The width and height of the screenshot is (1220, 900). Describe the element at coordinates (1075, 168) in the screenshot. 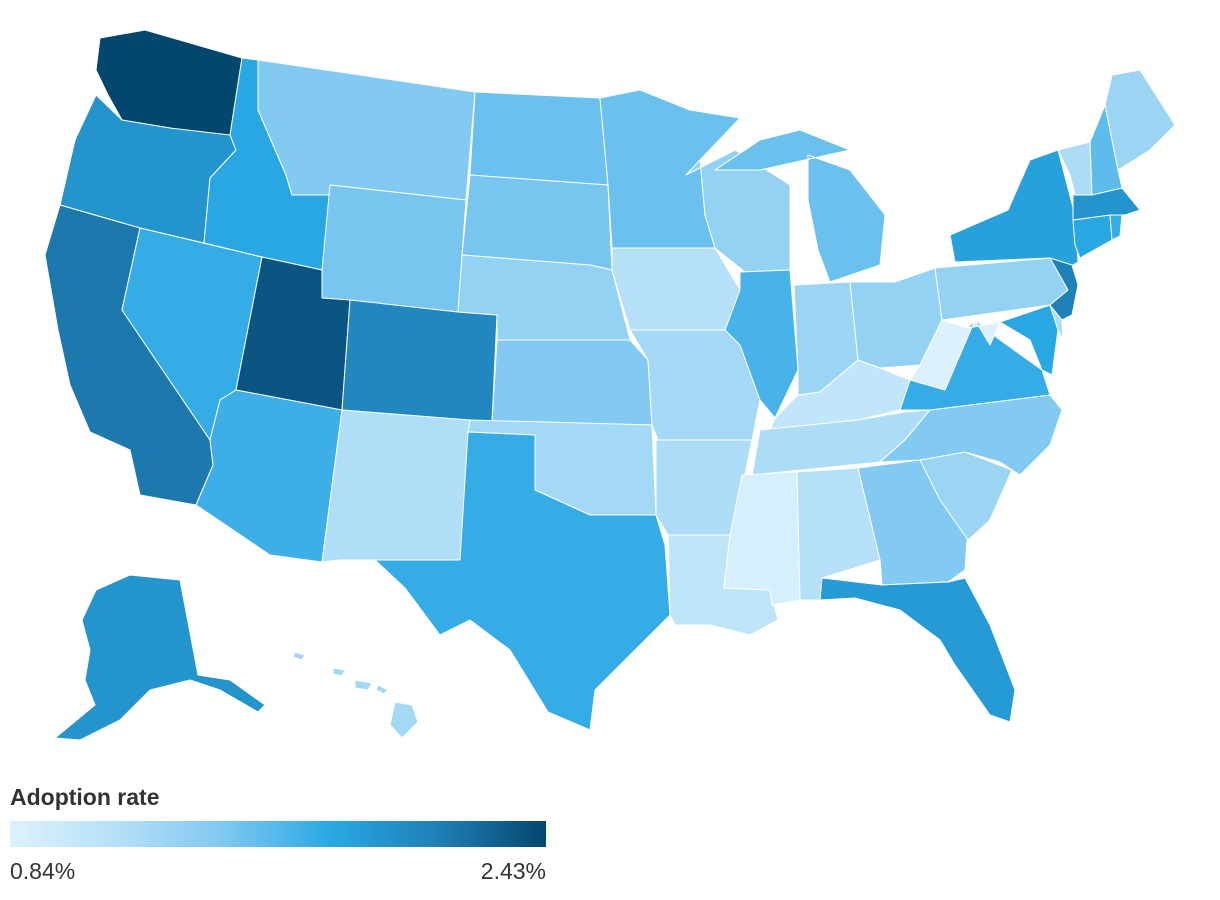

I see `state-VT` at that location.